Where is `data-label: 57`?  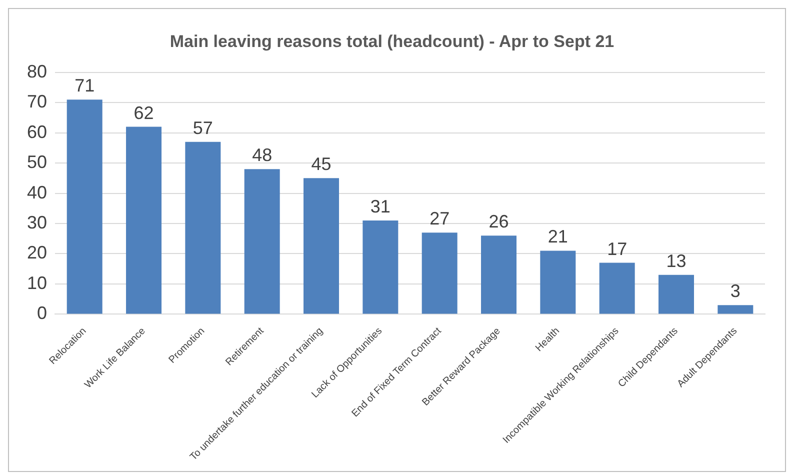 data-label: 57 is located at coordinates (202, 128).